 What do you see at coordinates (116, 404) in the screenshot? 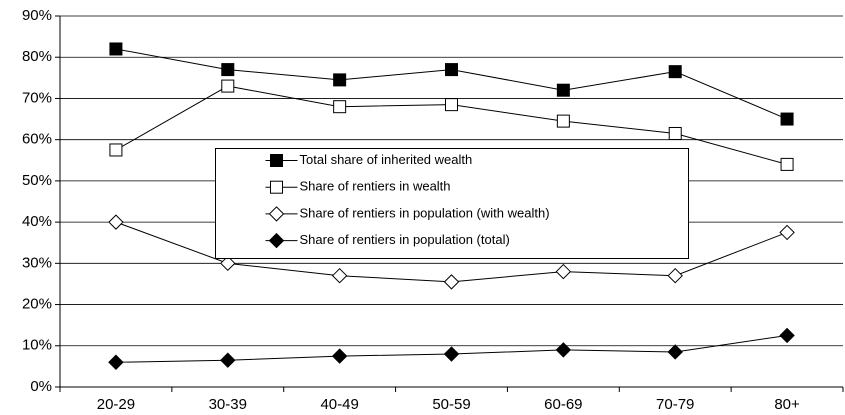
I see `x-tick-label: 20-29` at bounding box center [116, 404].